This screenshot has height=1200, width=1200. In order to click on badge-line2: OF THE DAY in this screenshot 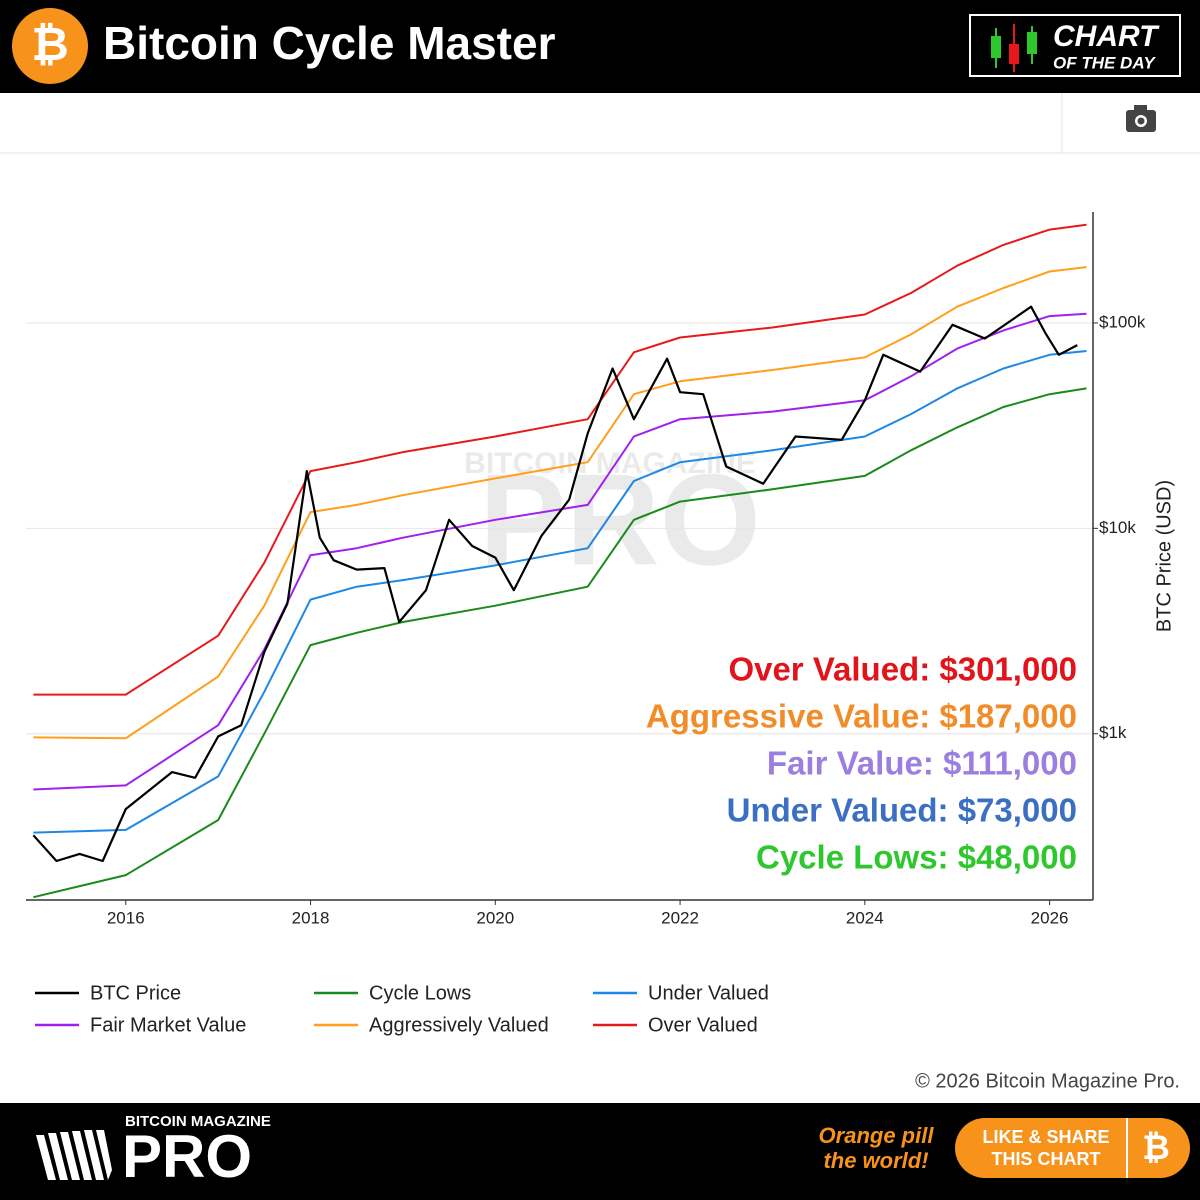, I will do `click(1104, 62)`.